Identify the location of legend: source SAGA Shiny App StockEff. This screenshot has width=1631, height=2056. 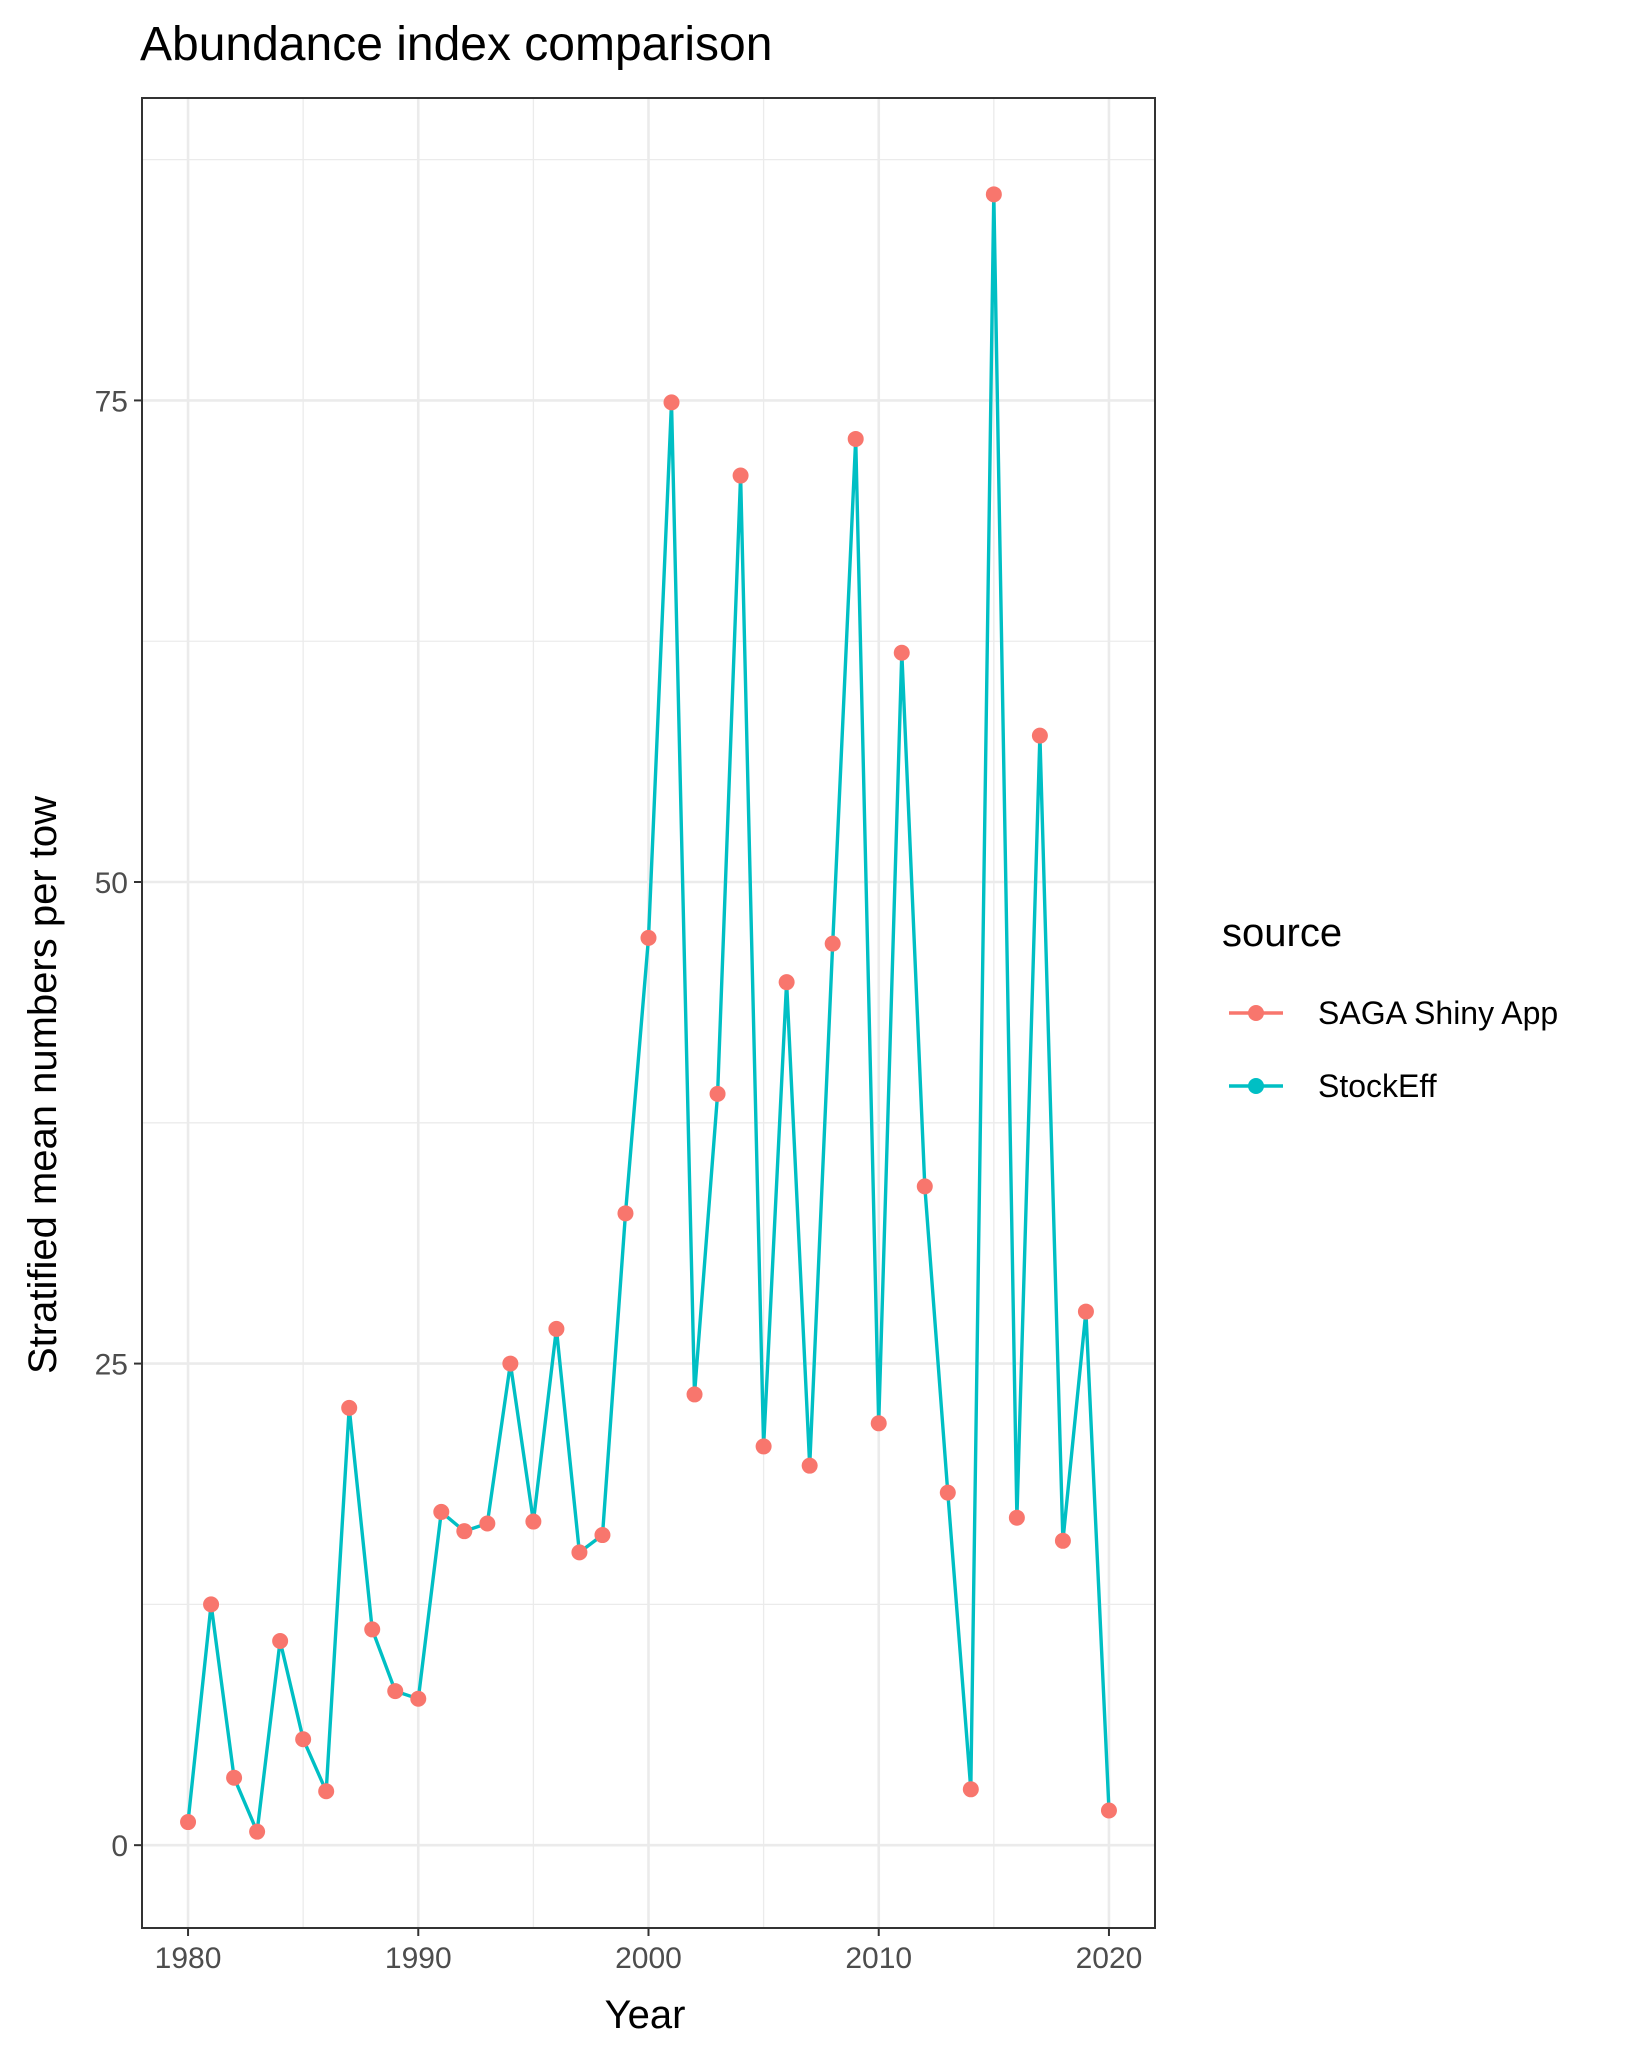
(1390, 1007).